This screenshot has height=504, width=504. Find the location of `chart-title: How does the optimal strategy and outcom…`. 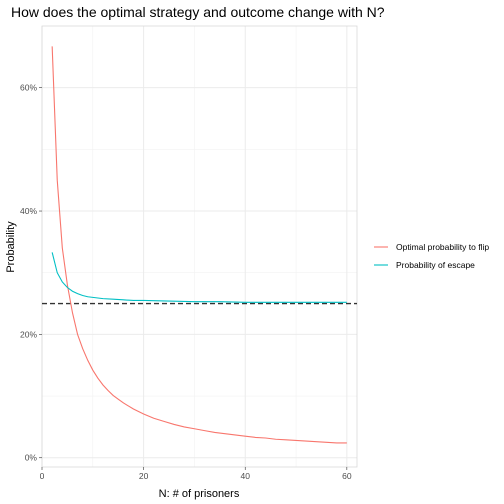

chart-title: How does the optimal strategy and outcom… is located at coordinates (198, 12).